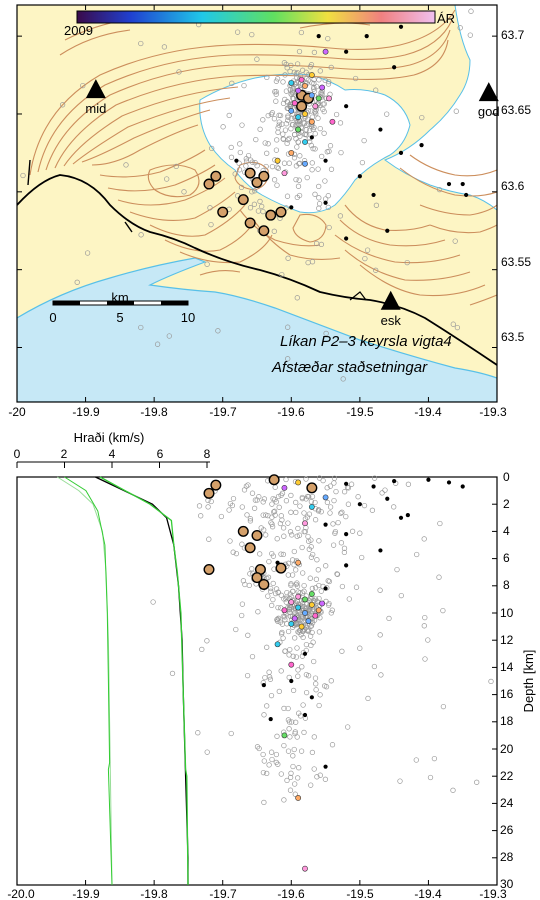 Image resolution: width=540 pixels, height=900 pixels. Describe the element at coordinates (507, 830) in the screenshot. I see `depth-tick: 26` at that location.